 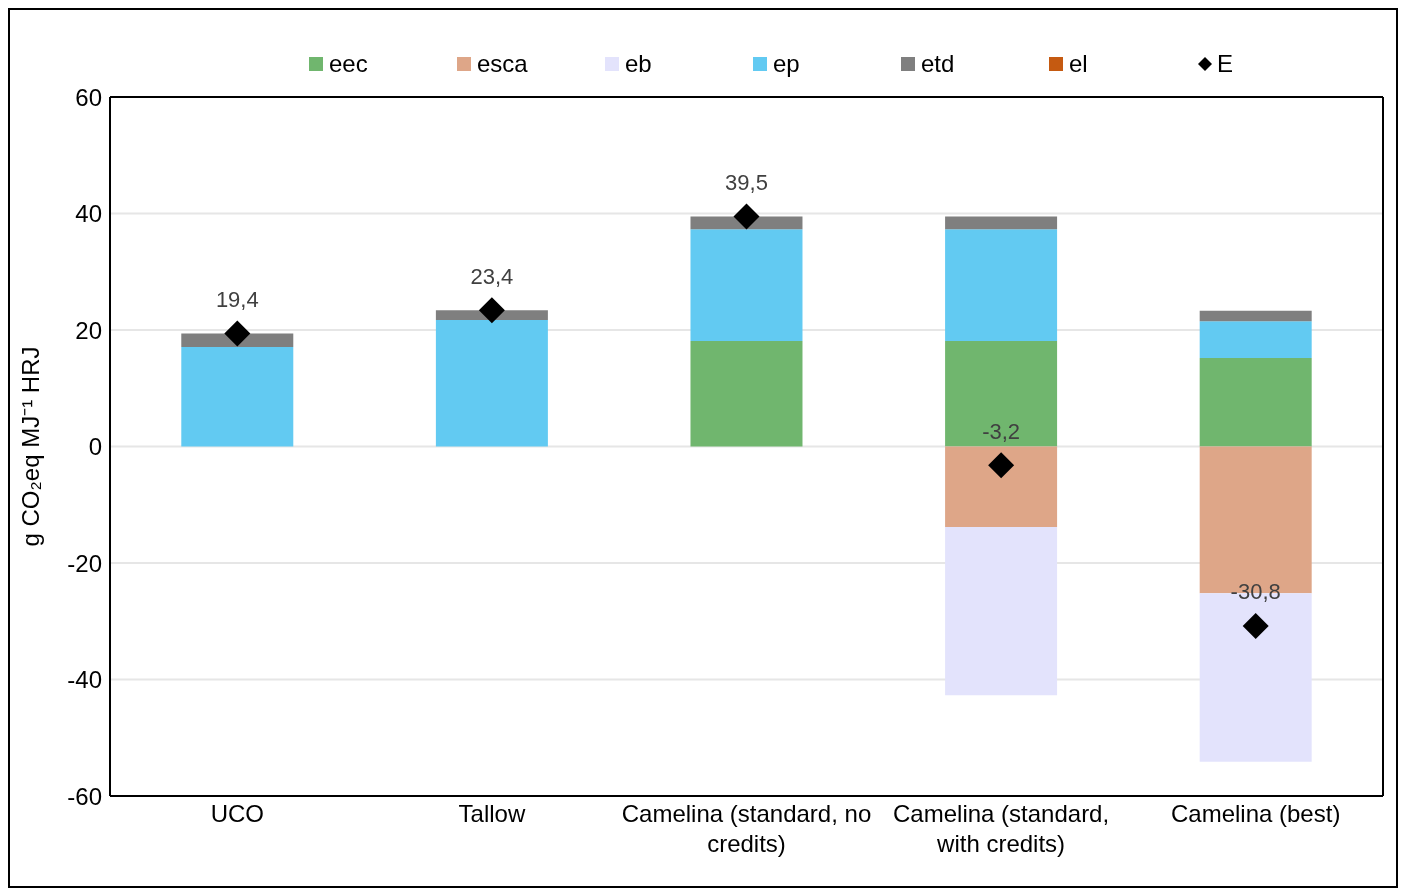 What do you see at coordinates (746, 828) in the screenshot?
I see `x-tick-label: Camelina (standard, no credits)` at bounding box center [746, 828].